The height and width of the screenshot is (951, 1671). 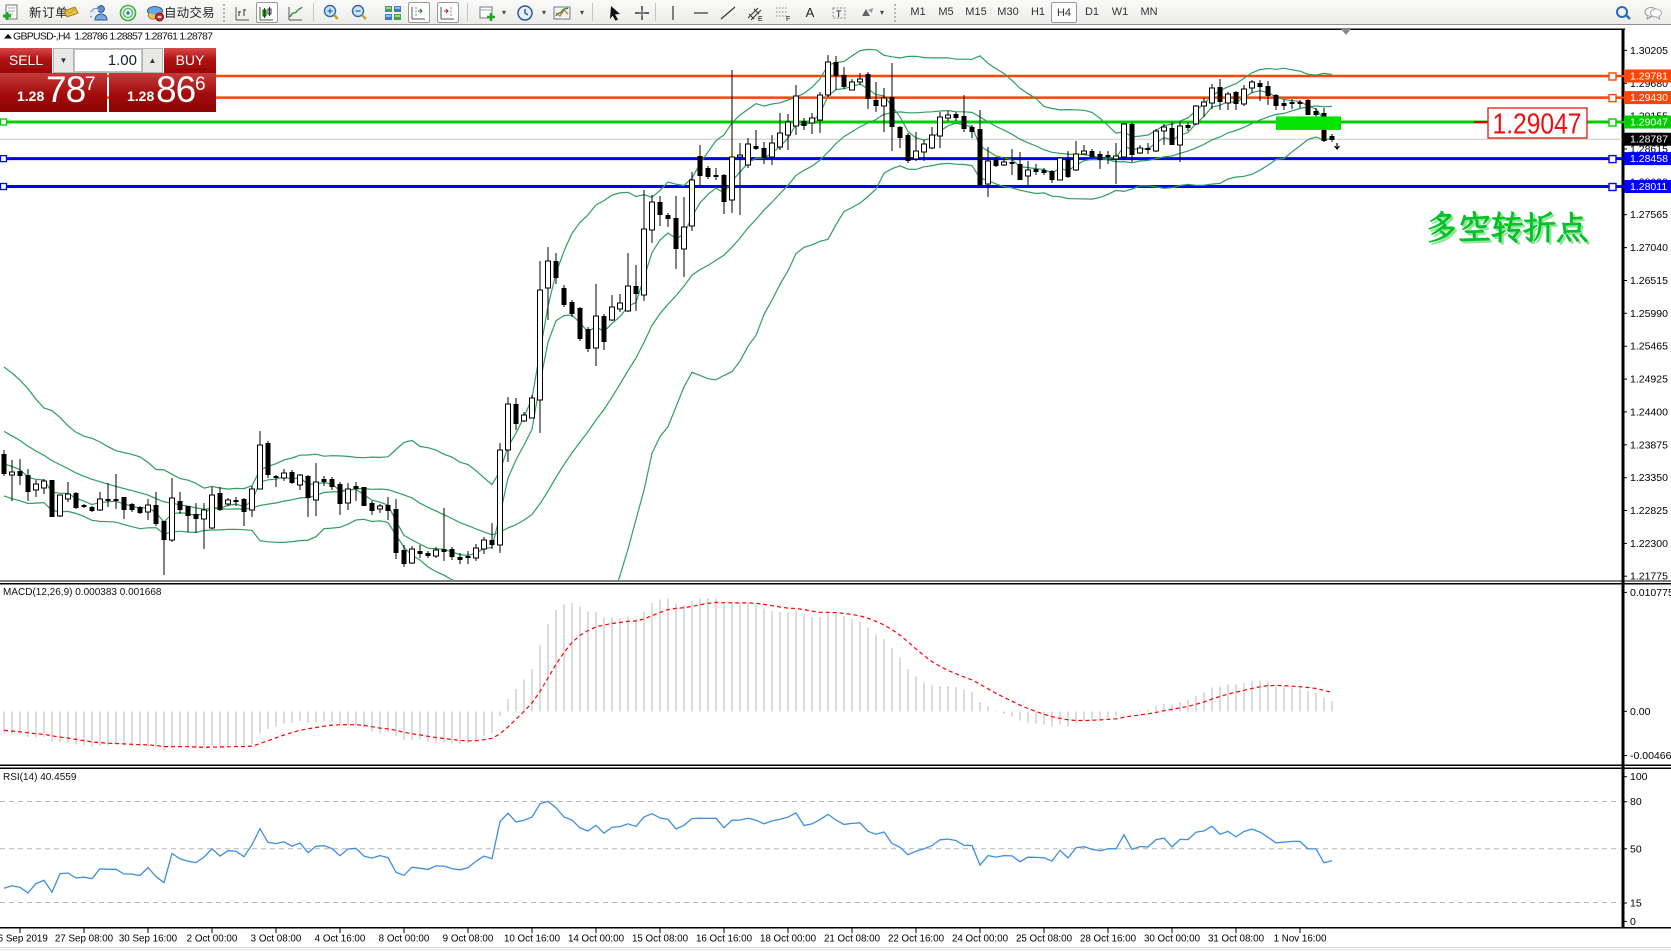 What do you see at coordinates (1649, 380) in the screenshot?
I see `svg-text: 1.24925` at bounding box center [1649, 380].